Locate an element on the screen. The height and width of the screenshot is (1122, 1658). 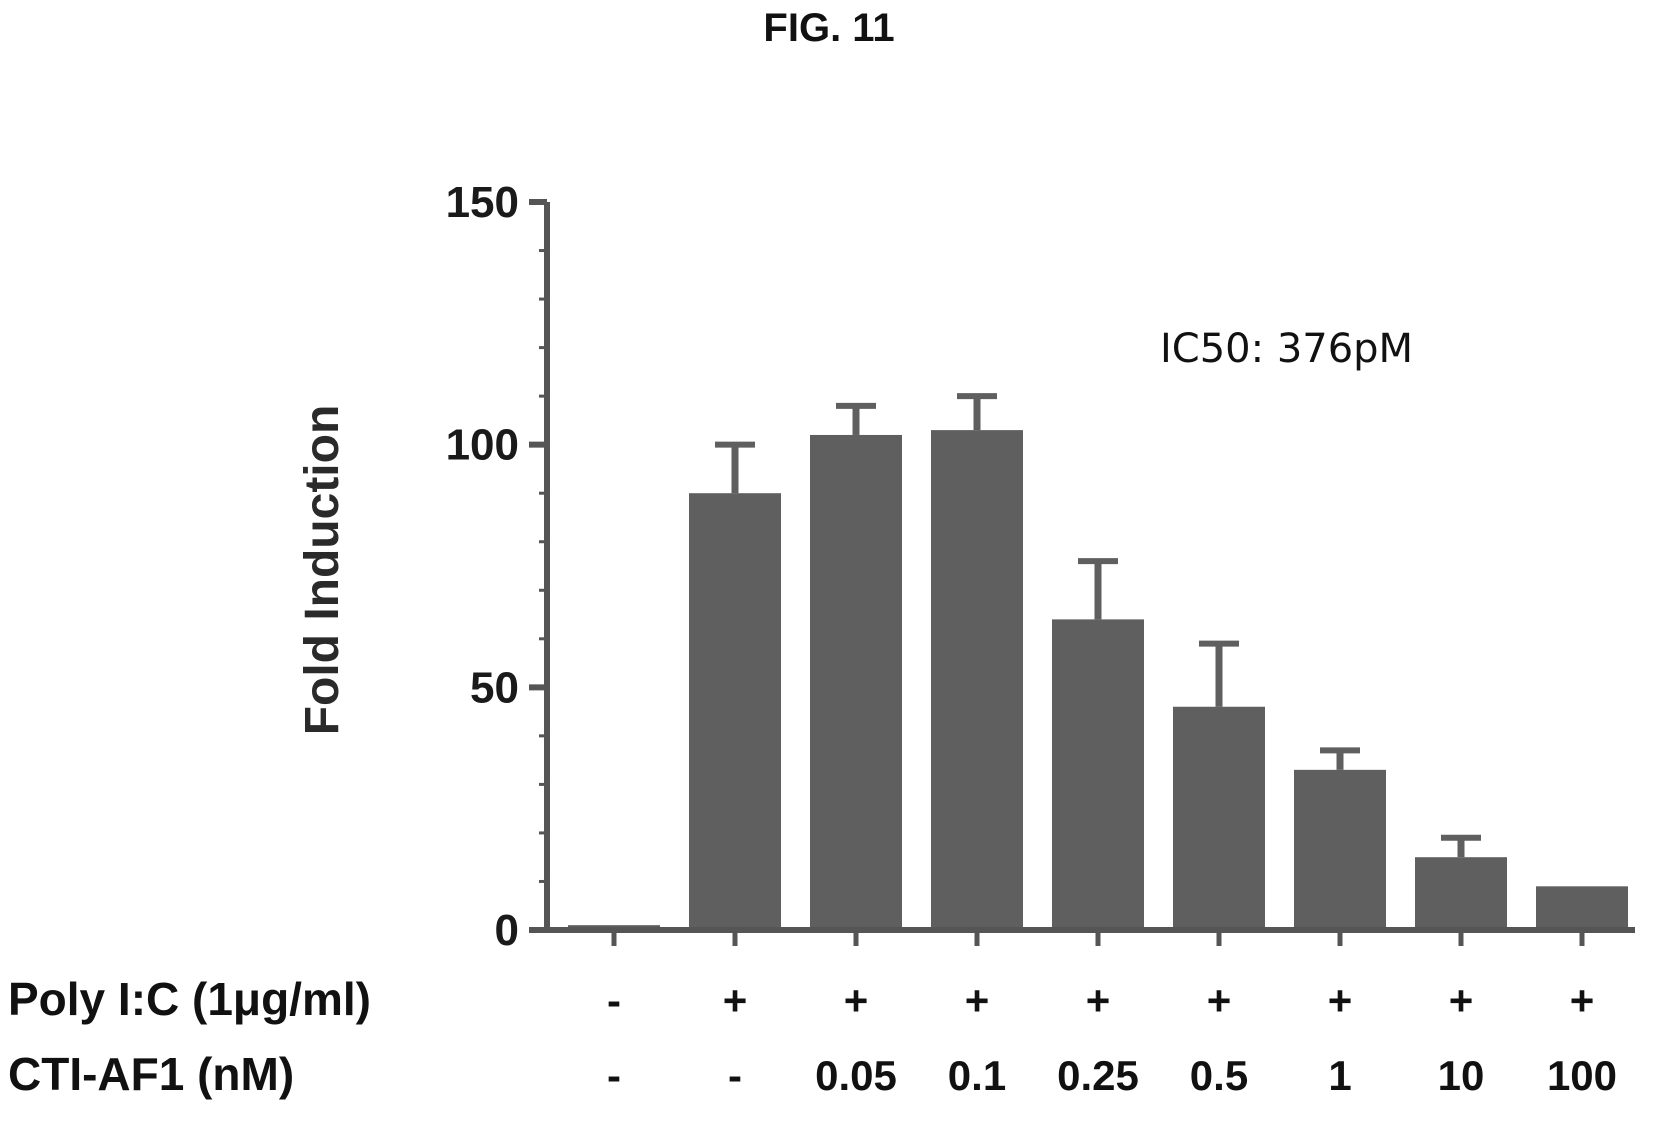
y-axis-label: Fold Induction is located at coordinates (322, 570).